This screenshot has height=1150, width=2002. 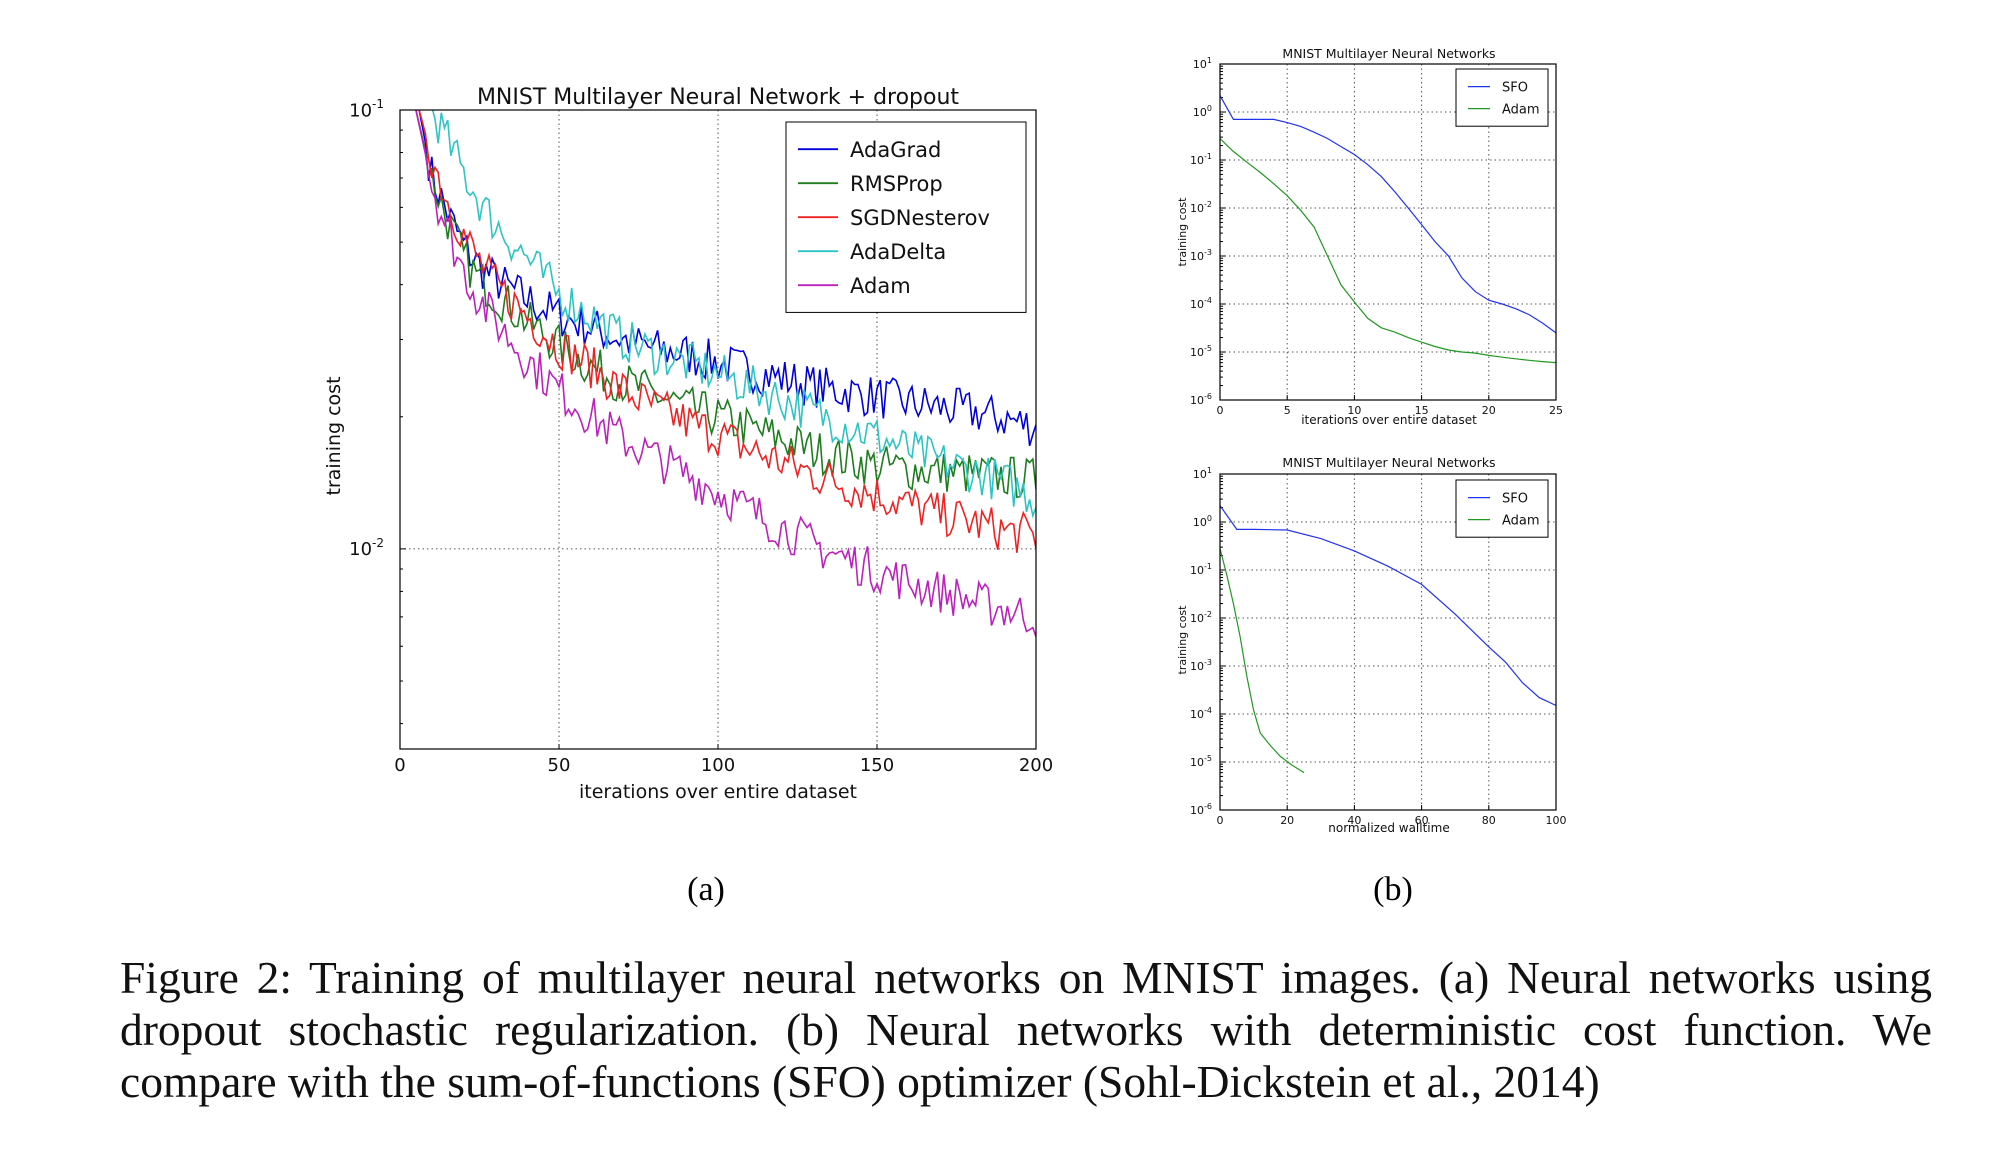 I want to click on x-tick-label: 15, so click(x=1422, y=410).